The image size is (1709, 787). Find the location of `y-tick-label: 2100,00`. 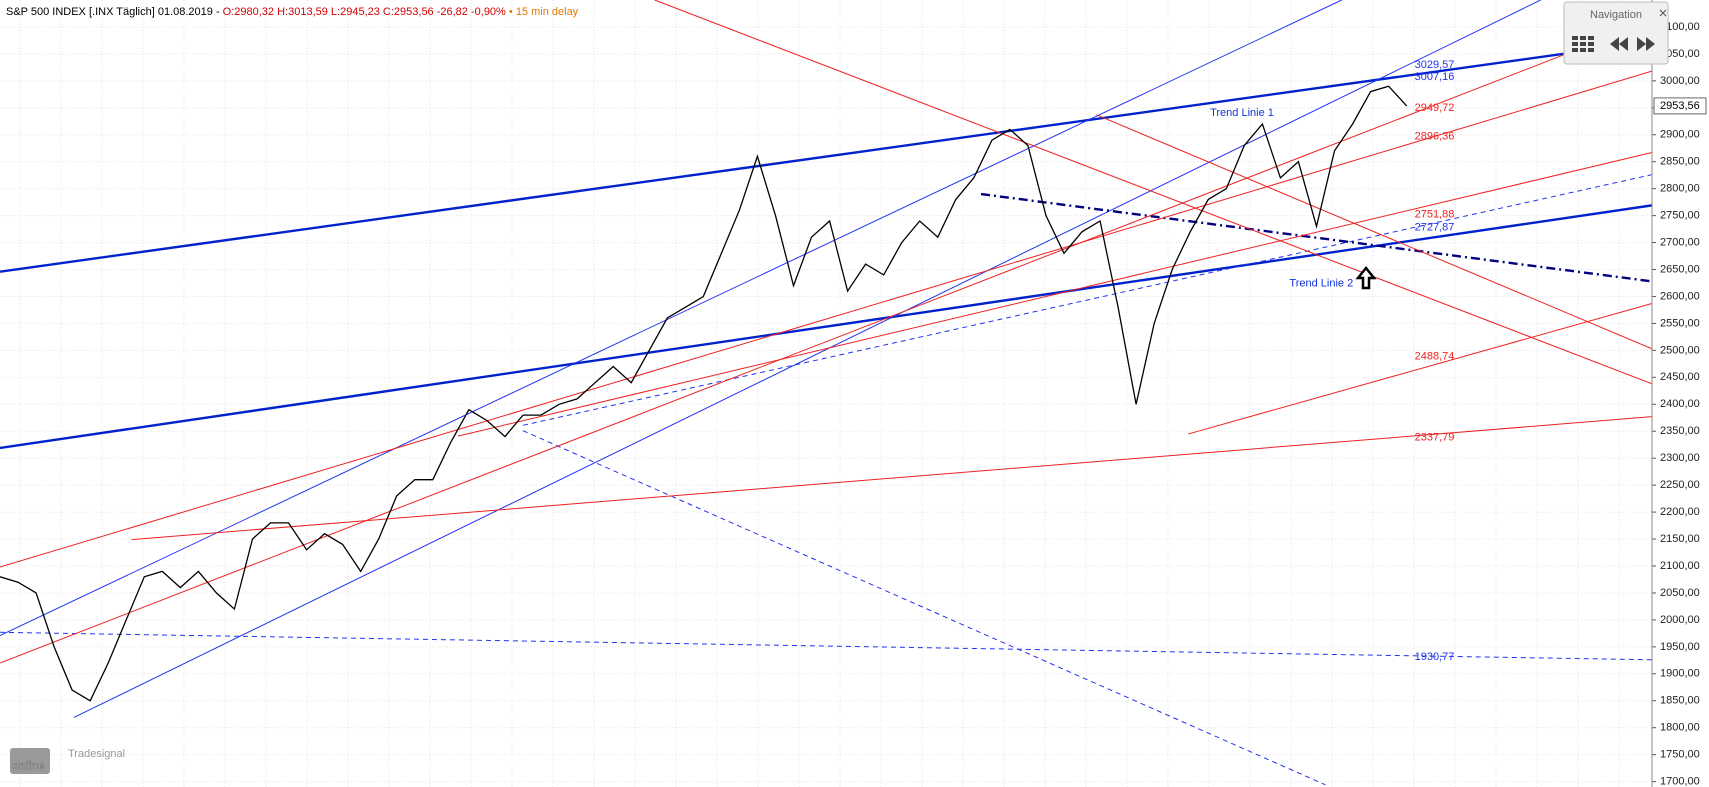

y-tick-label: 2100,00 is located at coordinates (1680, 566).